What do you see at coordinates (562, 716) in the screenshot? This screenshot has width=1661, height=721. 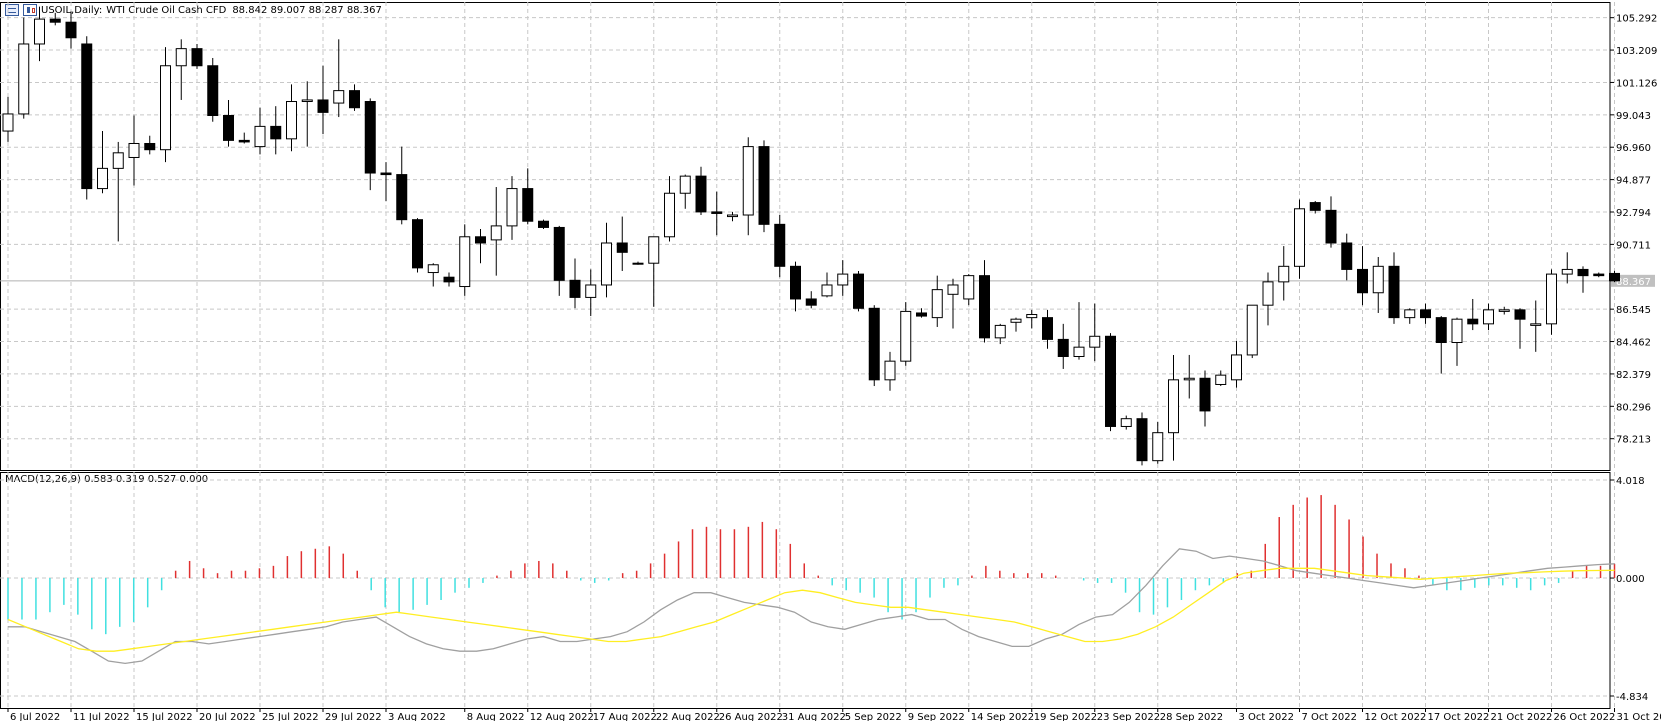 I see `x-tick-label: 12 Aug 2022` at bounding box center [562, 716].